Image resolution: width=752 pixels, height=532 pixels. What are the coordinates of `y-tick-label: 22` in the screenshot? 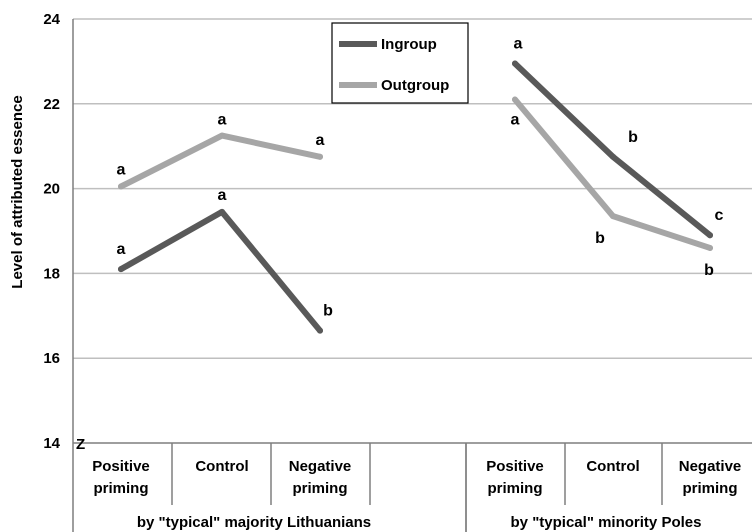 It's located at (51, 104).